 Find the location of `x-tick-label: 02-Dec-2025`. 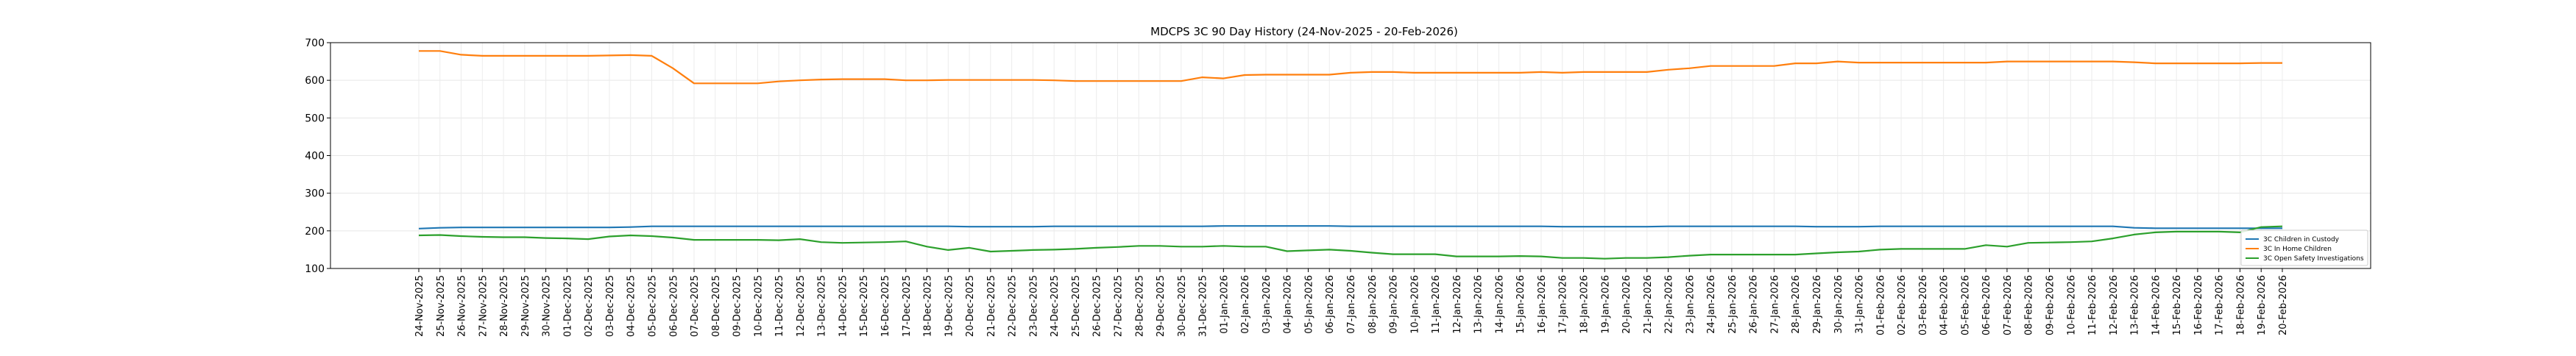

x-tick-label: 02-Dec-2025 is located at coordinates (589, 306).